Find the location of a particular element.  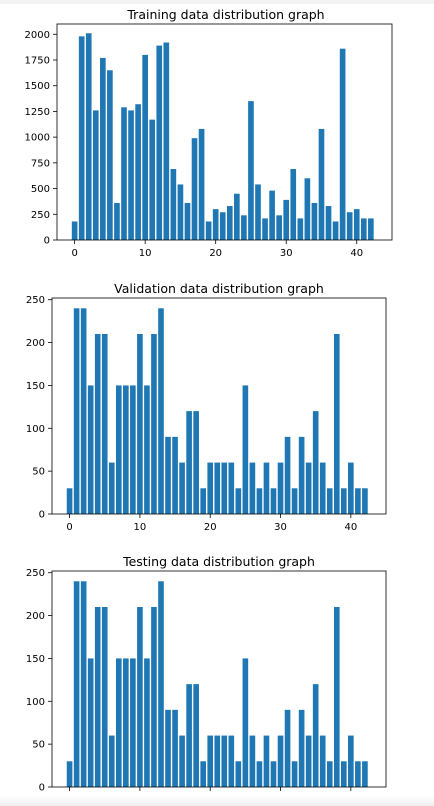

y-tick-label: 1750 is located at coordinates (37, 61).